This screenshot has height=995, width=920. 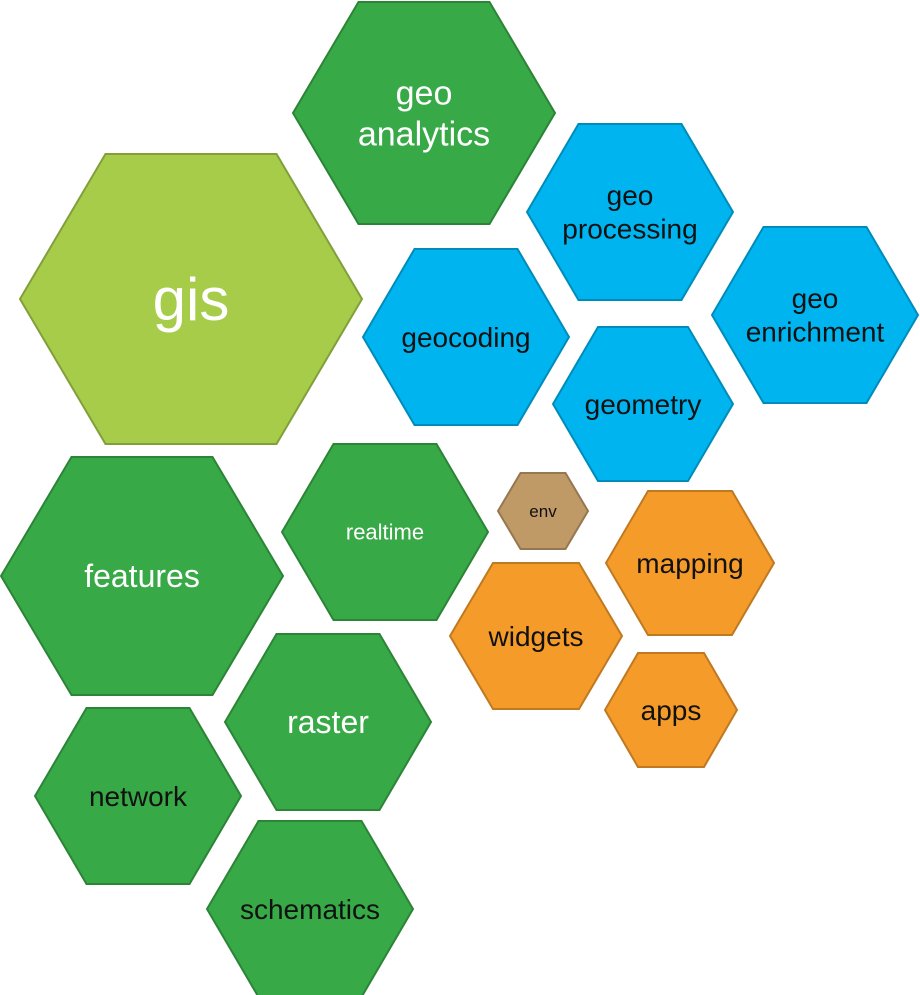 I want to click on hex-tile-network: network, so click(x=138, y=796).